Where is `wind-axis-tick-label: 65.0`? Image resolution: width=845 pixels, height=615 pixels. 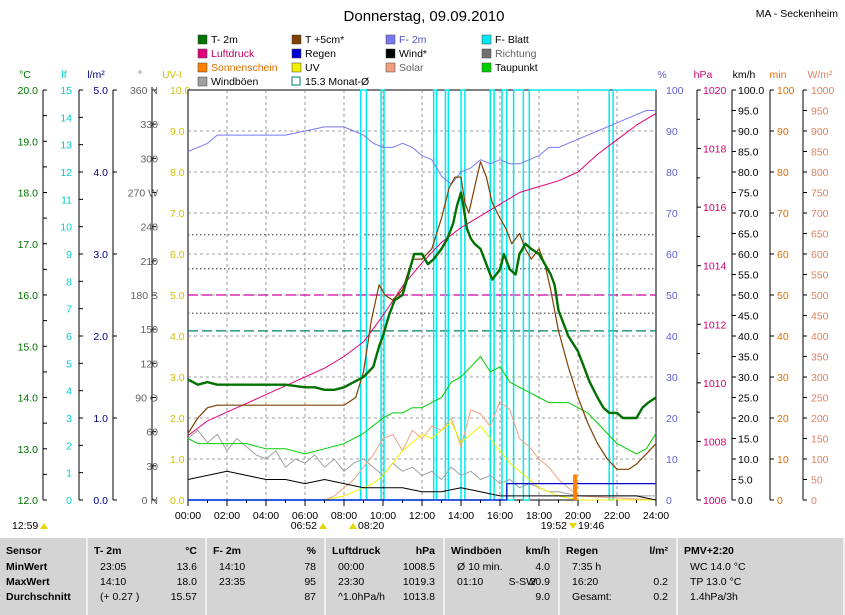
wind-axis-tick-label: 65.0 is located at coordinates (748, 235).